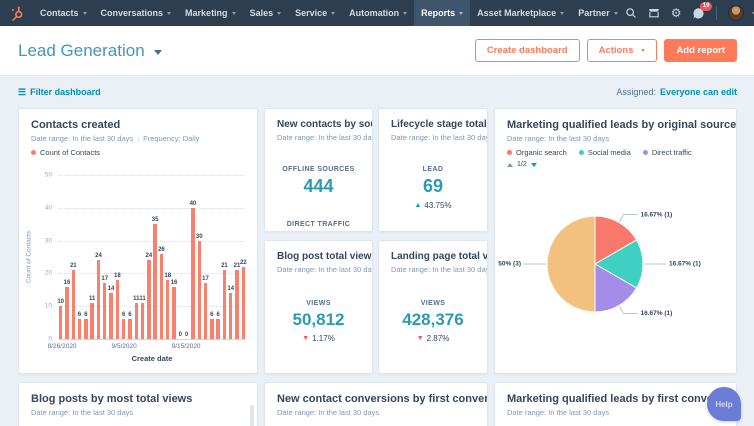 This screenshot has height=426, width=754. I want to click on bar: 26, so click(161, 293).